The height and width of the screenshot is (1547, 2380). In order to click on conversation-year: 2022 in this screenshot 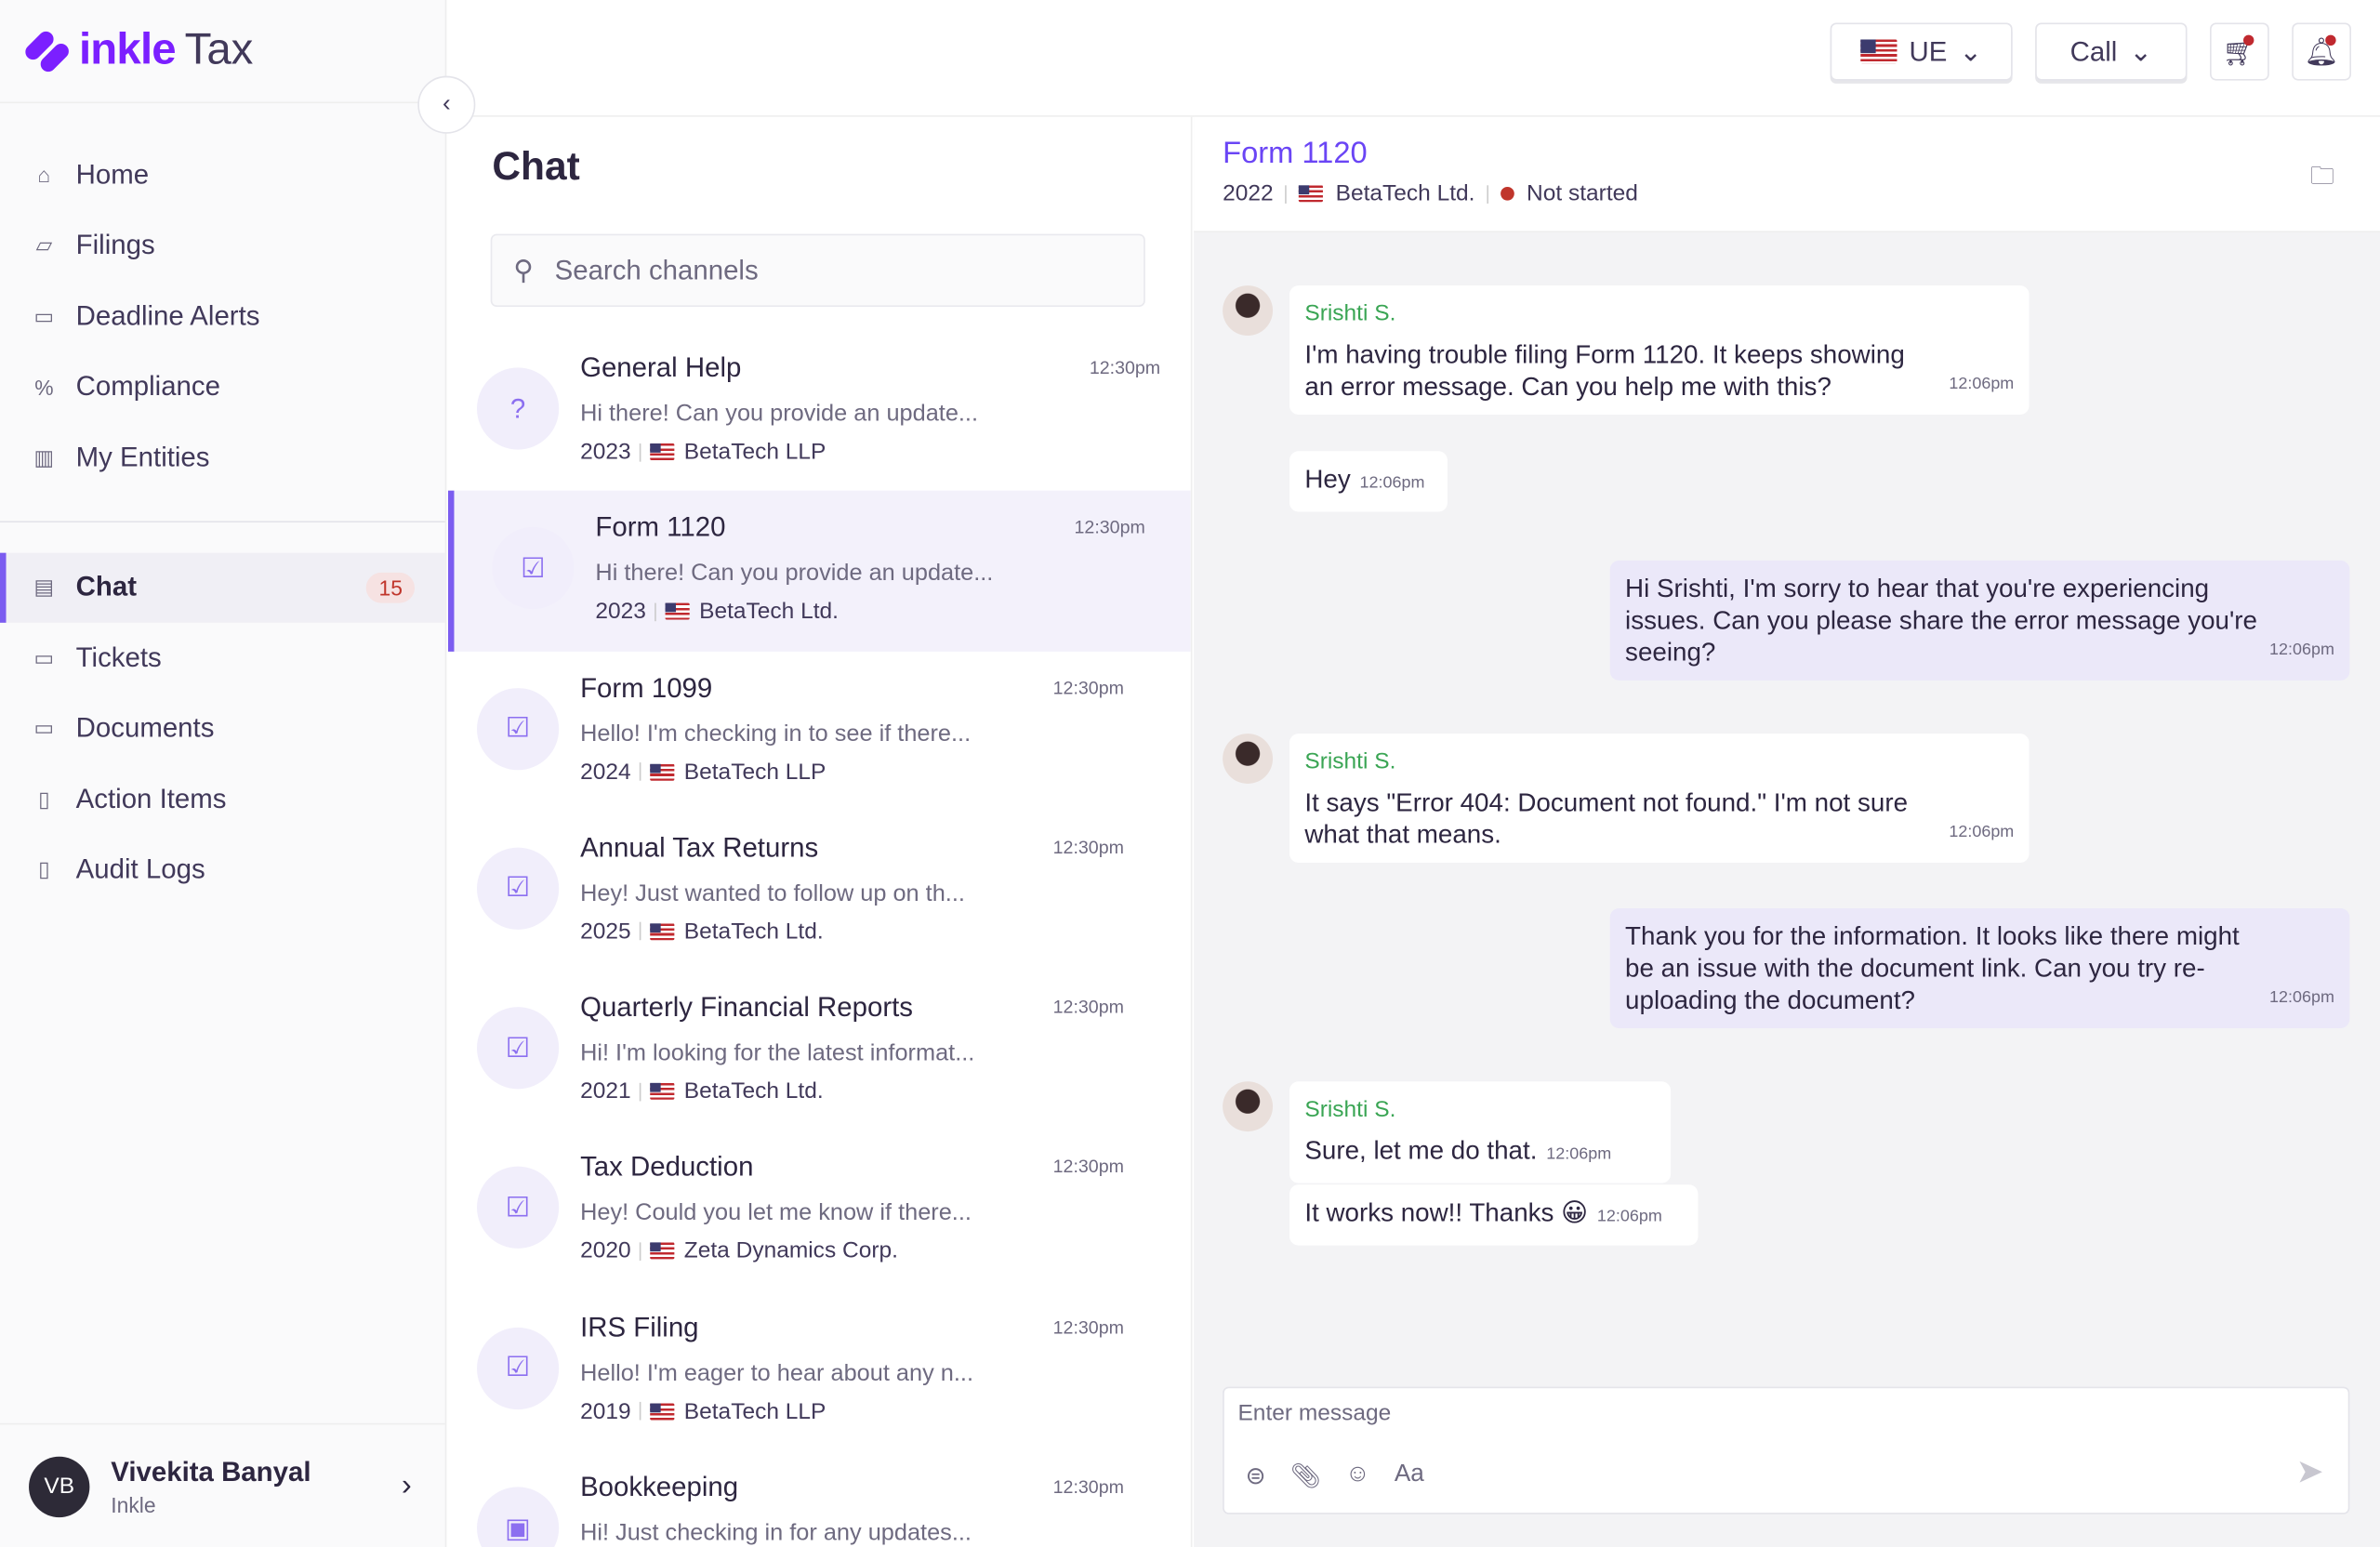, I will do `click(1248, 193)`.